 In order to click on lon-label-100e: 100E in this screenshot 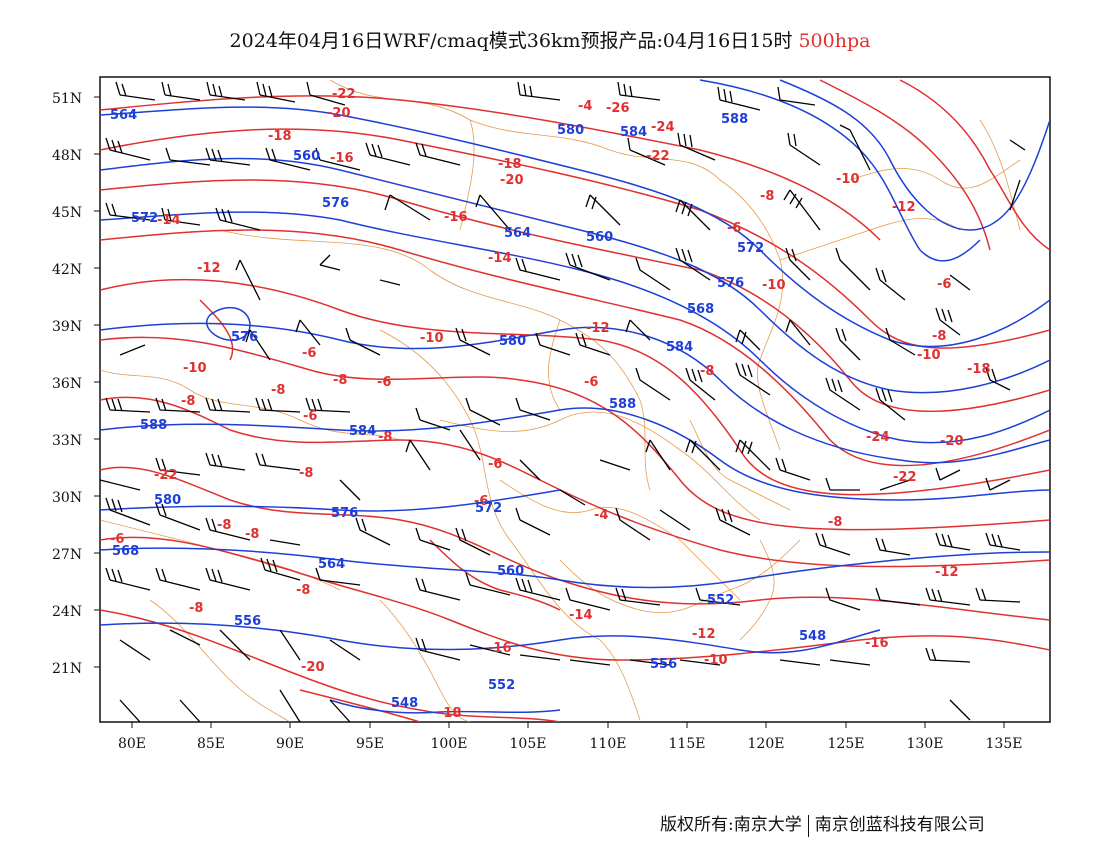, I will do `click(449, 744)`.